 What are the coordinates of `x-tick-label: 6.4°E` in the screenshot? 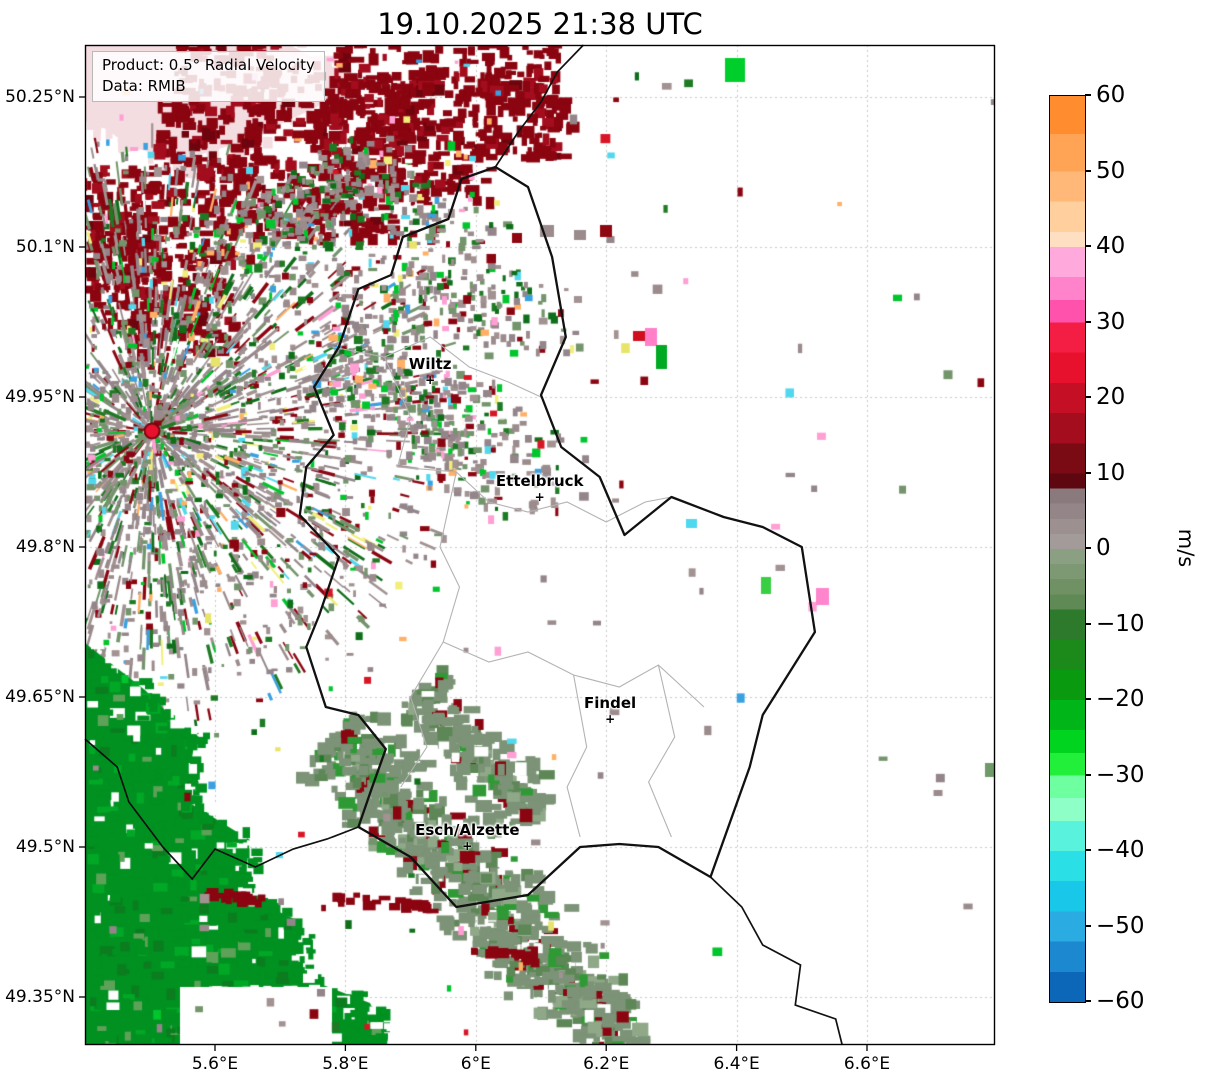 It's located at (736, 1064).